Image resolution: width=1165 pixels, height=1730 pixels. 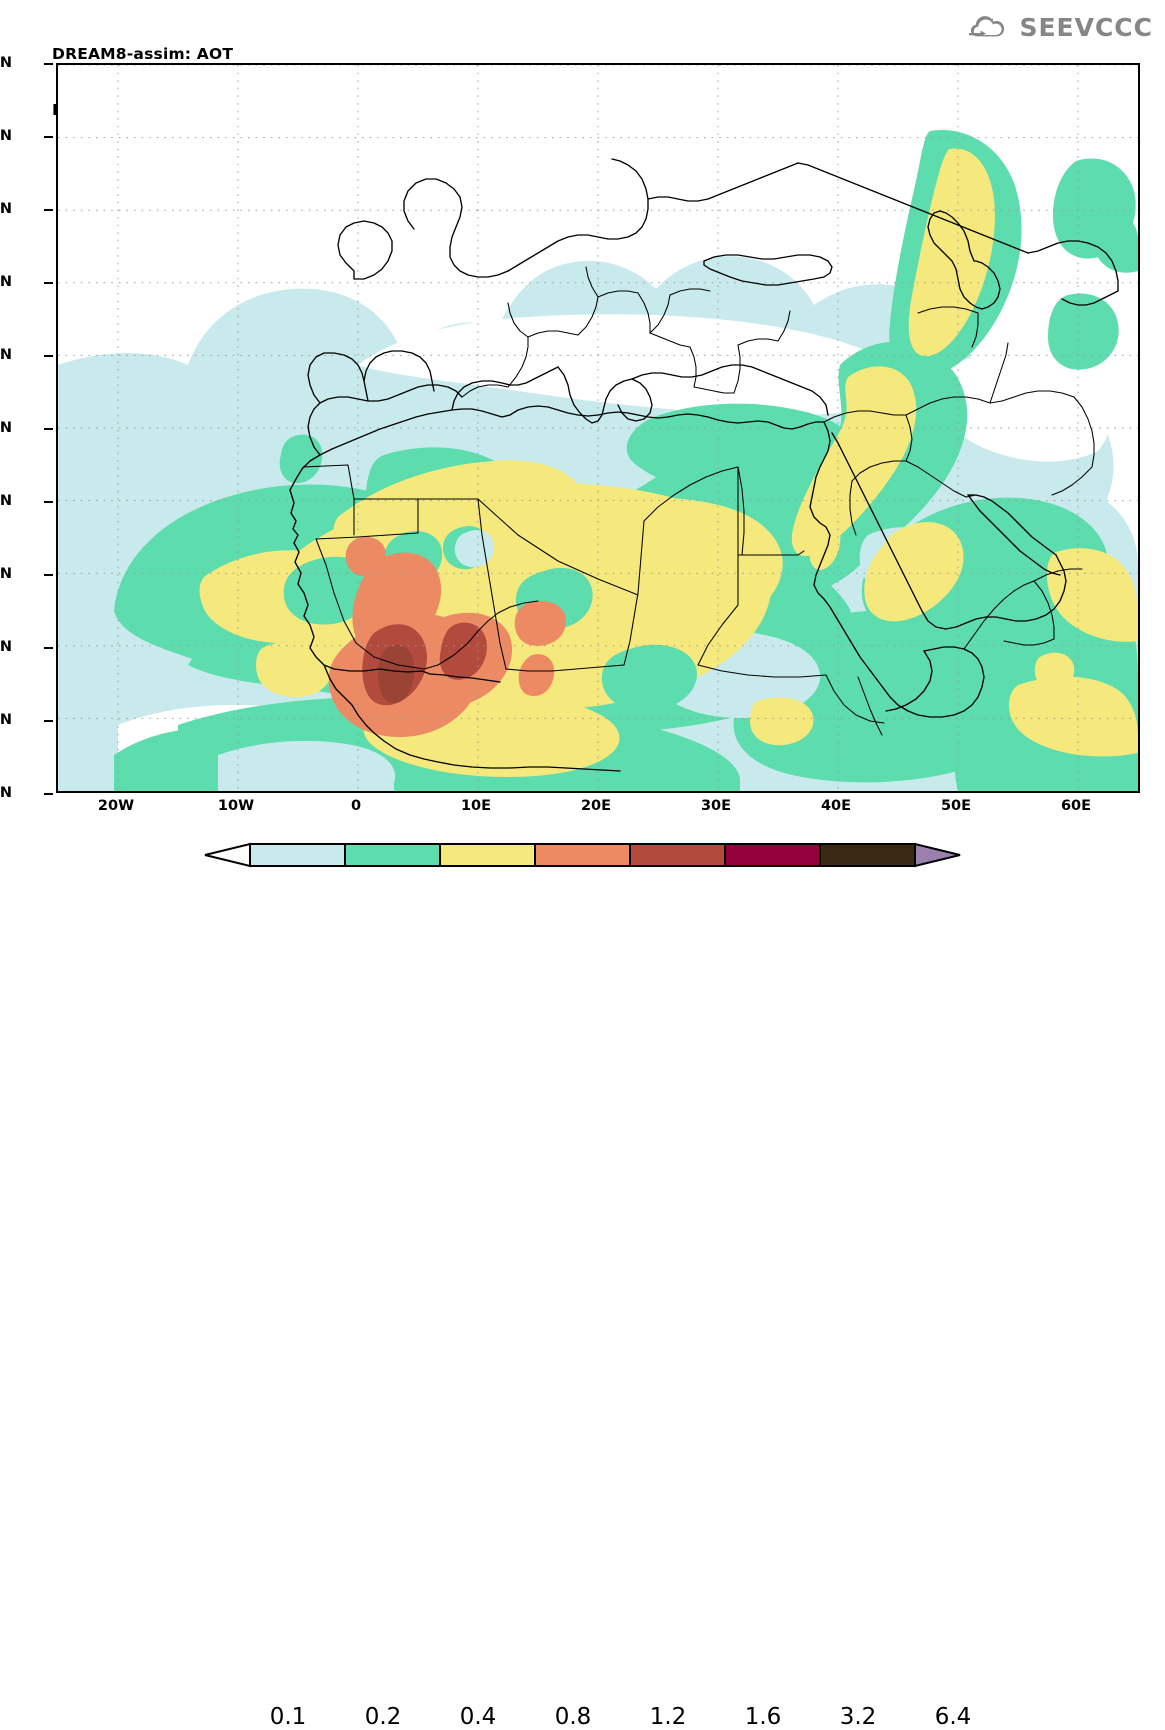 I want to click on y-tick-label: 35N, so click(x=6, y=355).